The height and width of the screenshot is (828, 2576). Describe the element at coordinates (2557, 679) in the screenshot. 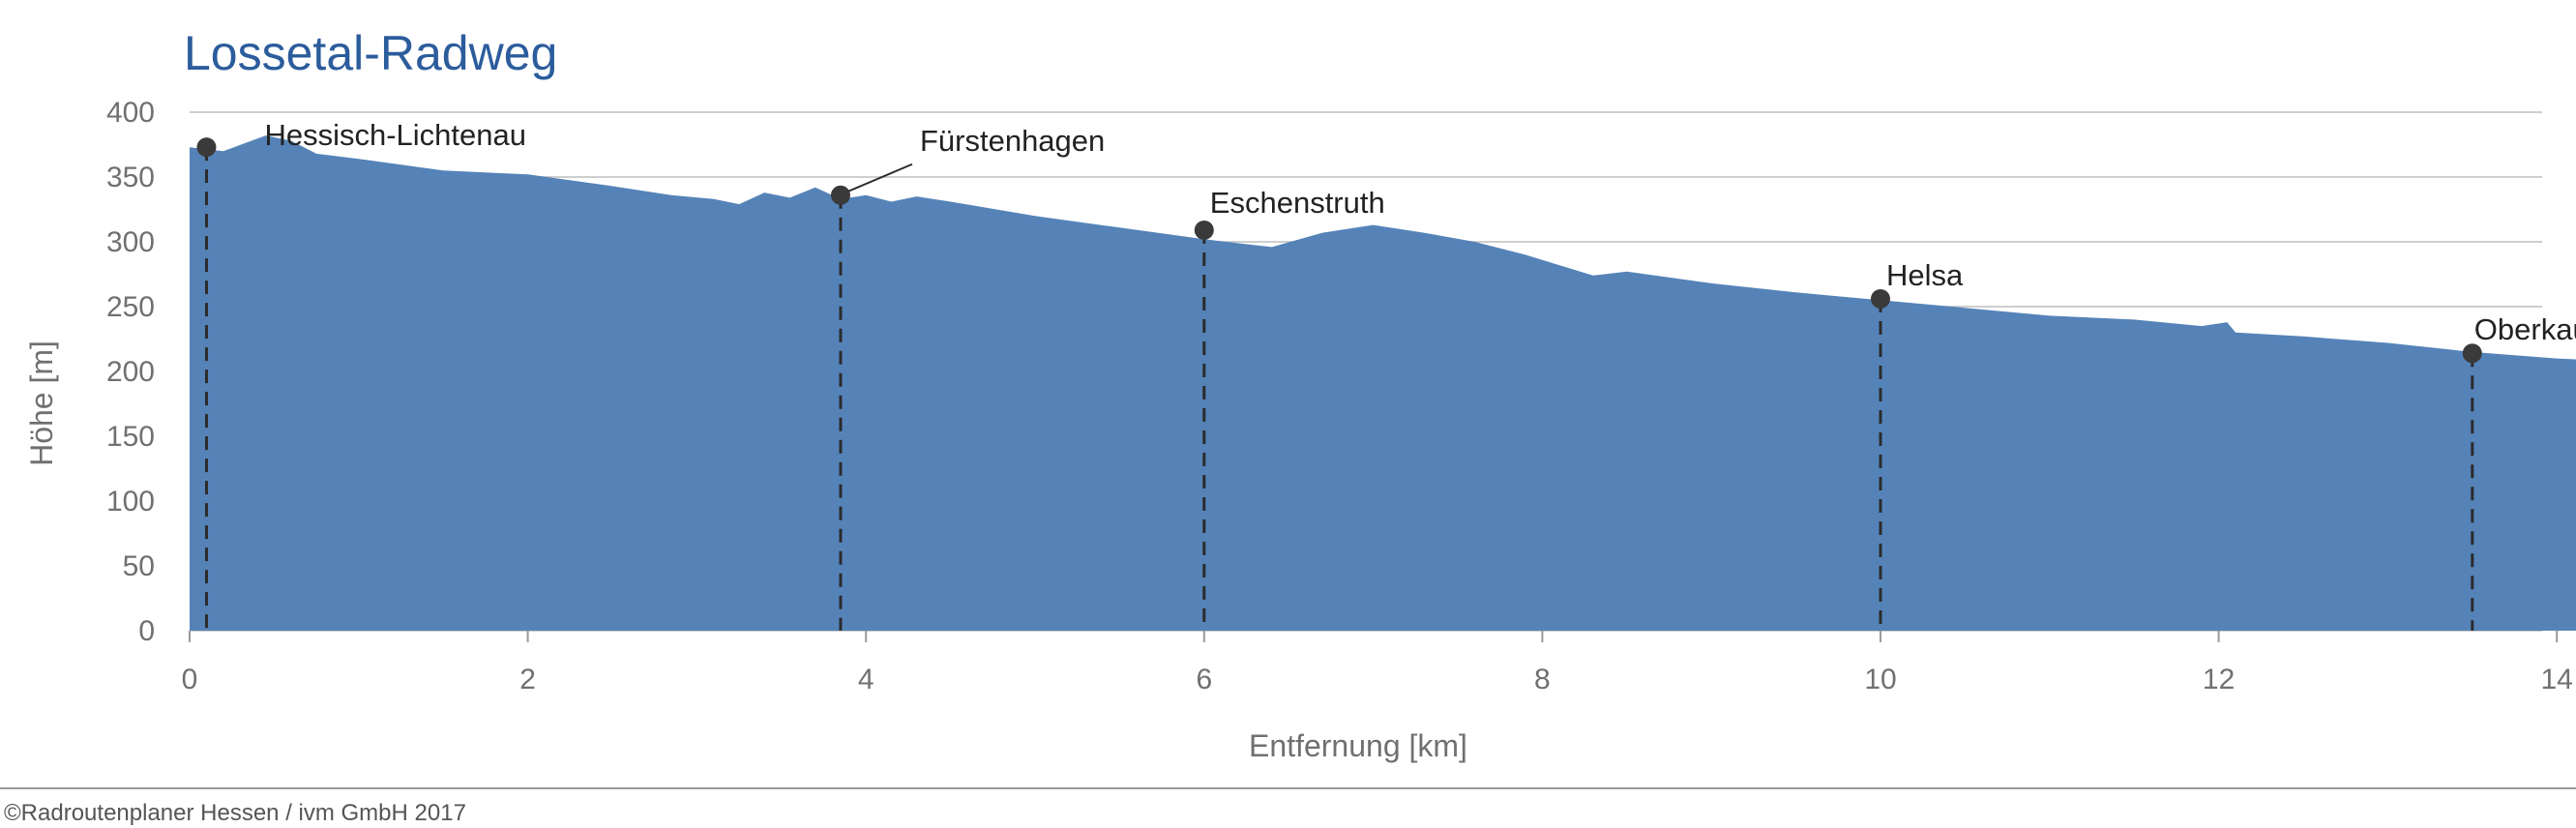

I see `x-tick-label: 14` at that location.